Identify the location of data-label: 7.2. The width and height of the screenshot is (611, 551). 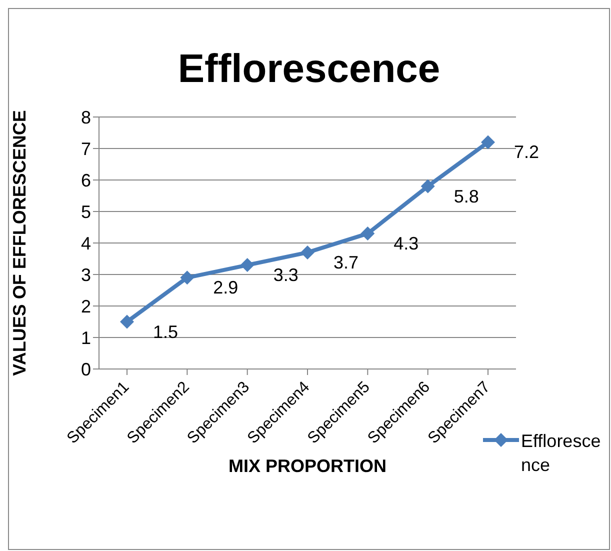
(527, 152).